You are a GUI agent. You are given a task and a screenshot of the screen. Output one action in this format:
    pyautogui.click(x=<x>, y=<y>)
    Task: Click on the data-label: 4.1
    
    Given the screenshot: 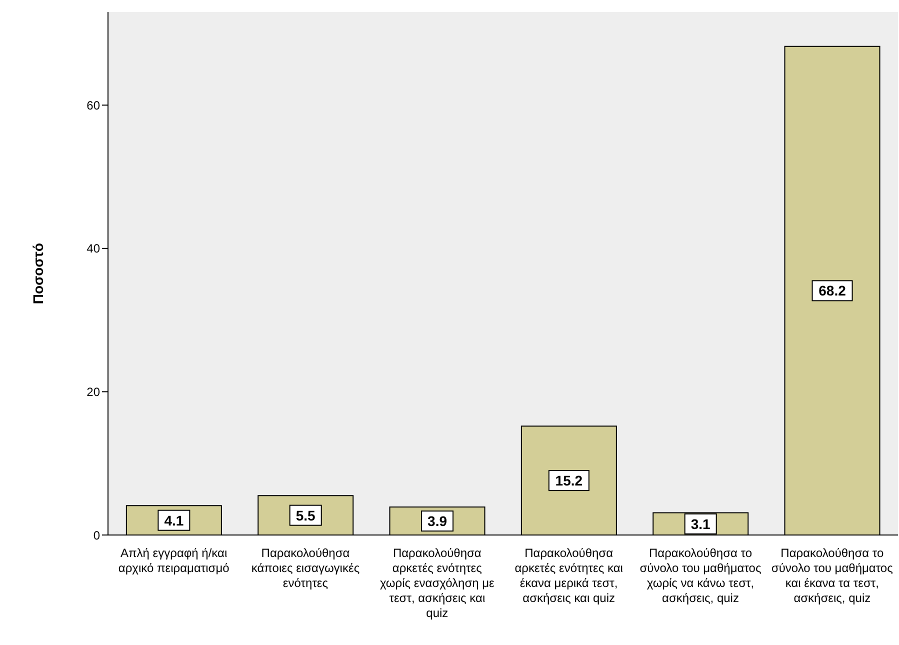 What is the action you would take?
    pyautogui.click(x=174, y=520)
    